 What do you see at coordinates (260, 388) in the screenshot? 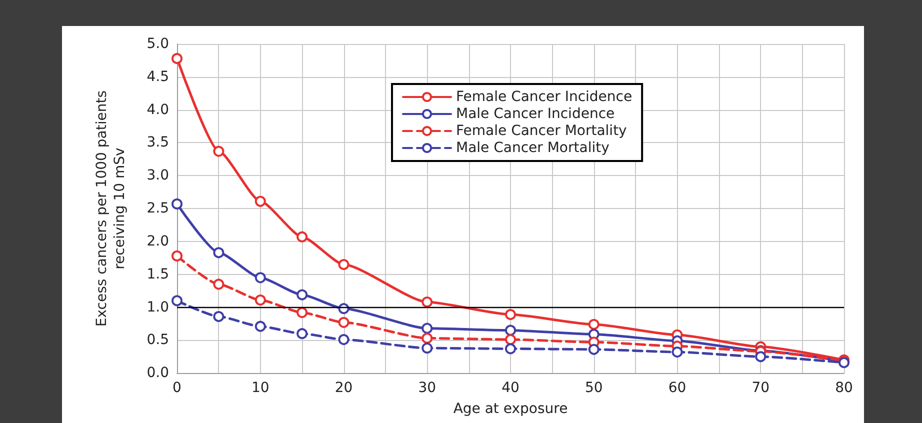
I see `x-tick-label: 10` at bounding box center [260, 388].